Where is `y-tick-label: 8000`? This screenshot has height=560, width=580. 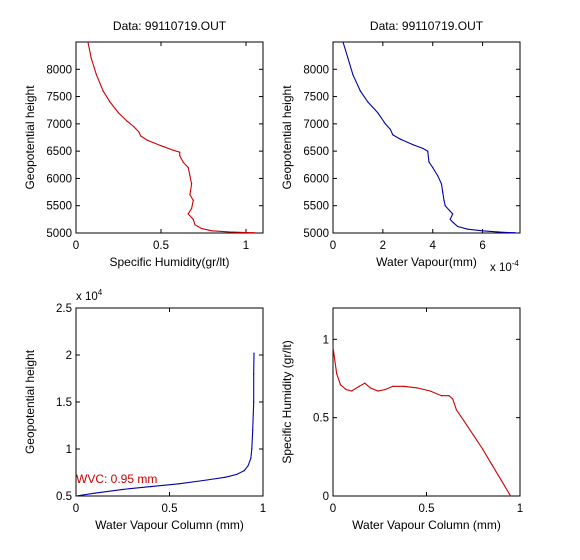
y-tick-label: 8000 is located at coordinates (59, 70).